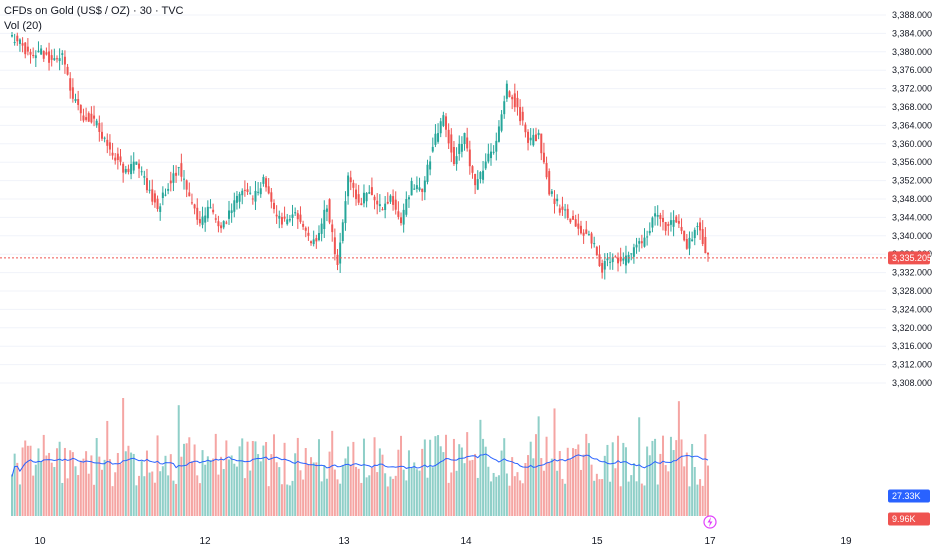 This screenshot has height=550, width=932. Describe the element at coordinates (909, 519) in the screenshot. I see `last-volume-badge` at that location.